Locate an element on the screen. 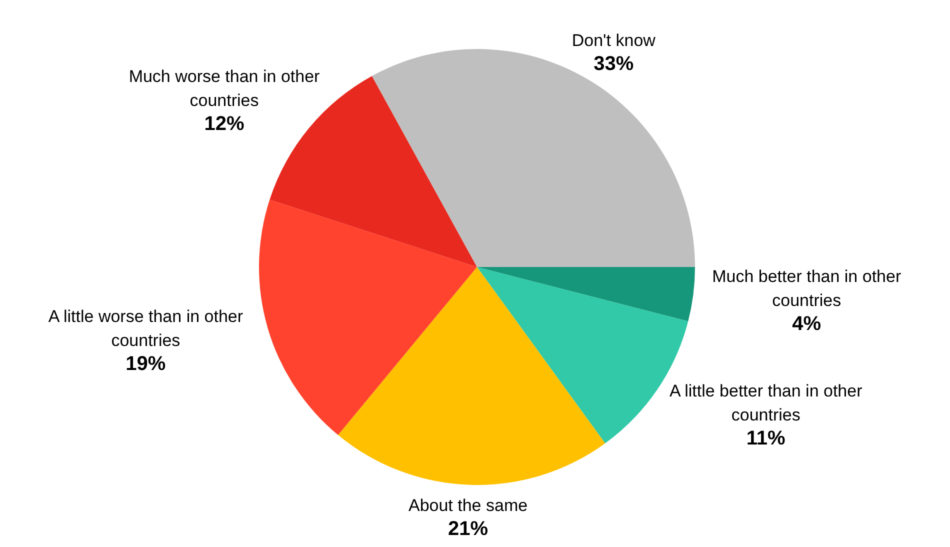 The height and width of the screenshot is (547, 950). slice-label: About the same is located at coordinates (468, 505).